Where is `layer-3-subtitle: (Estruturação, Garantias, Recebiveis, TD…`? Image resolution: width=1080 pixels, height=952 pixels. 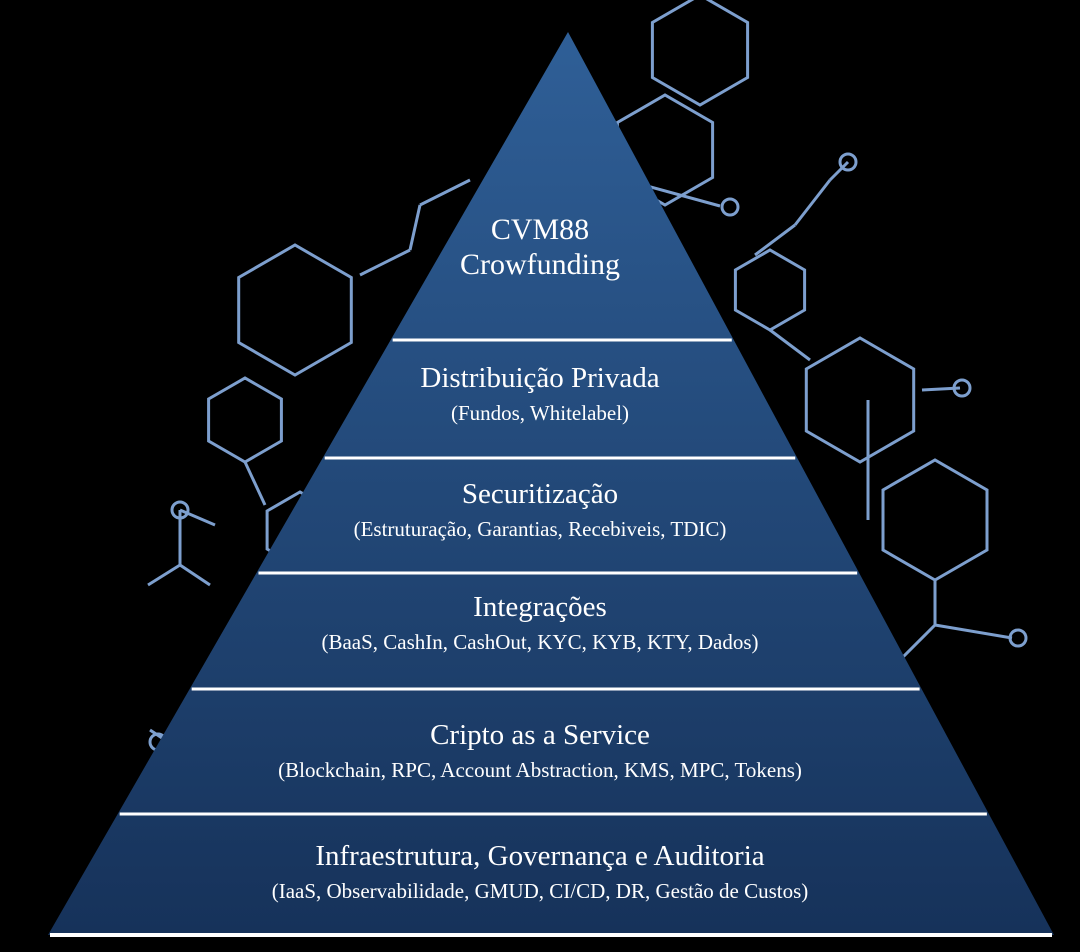 layer-3-subtitle: (Estruturação, Garantias, Recebiveis, TD… is located at coordinates (540, 529).